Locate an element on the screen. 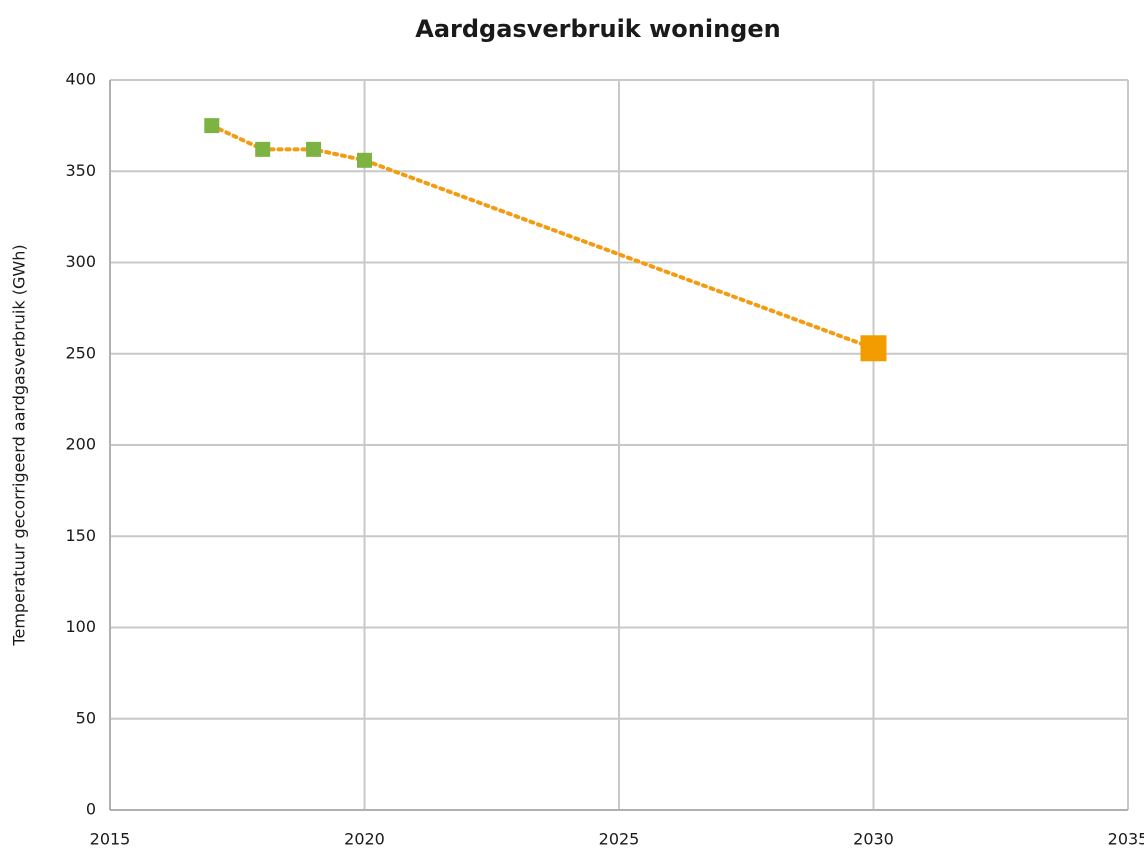  y-tick-label: 400 is located at coordinates (80, 79).